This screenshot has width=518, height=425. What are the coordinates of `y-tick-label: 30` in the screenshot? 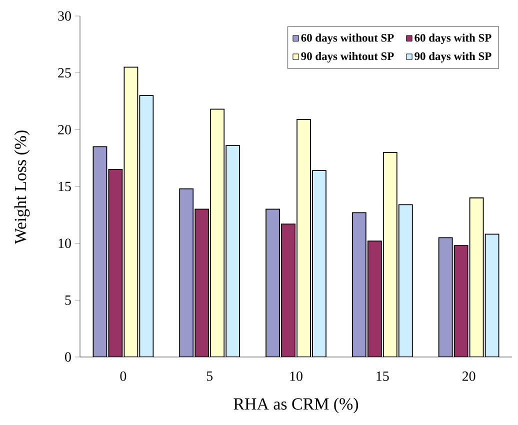 It's located at (64, 16).